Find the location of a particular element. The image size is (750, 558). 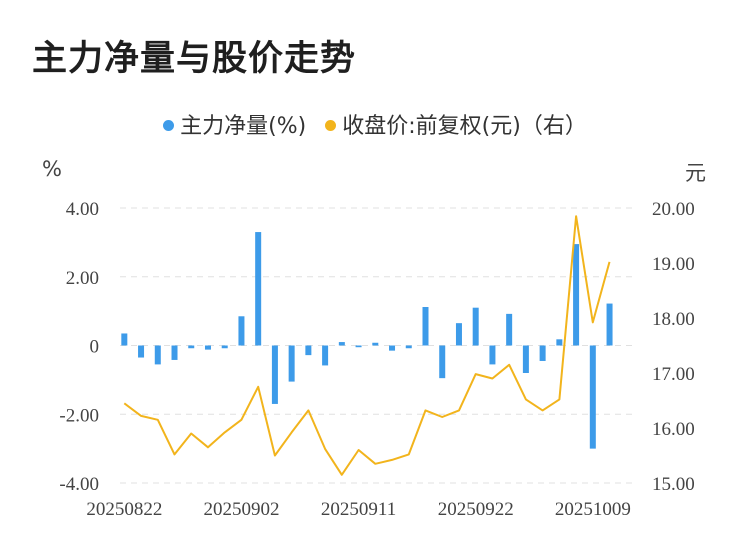

right-axis-tick: 20.00 is located at coordinates (673, 209).